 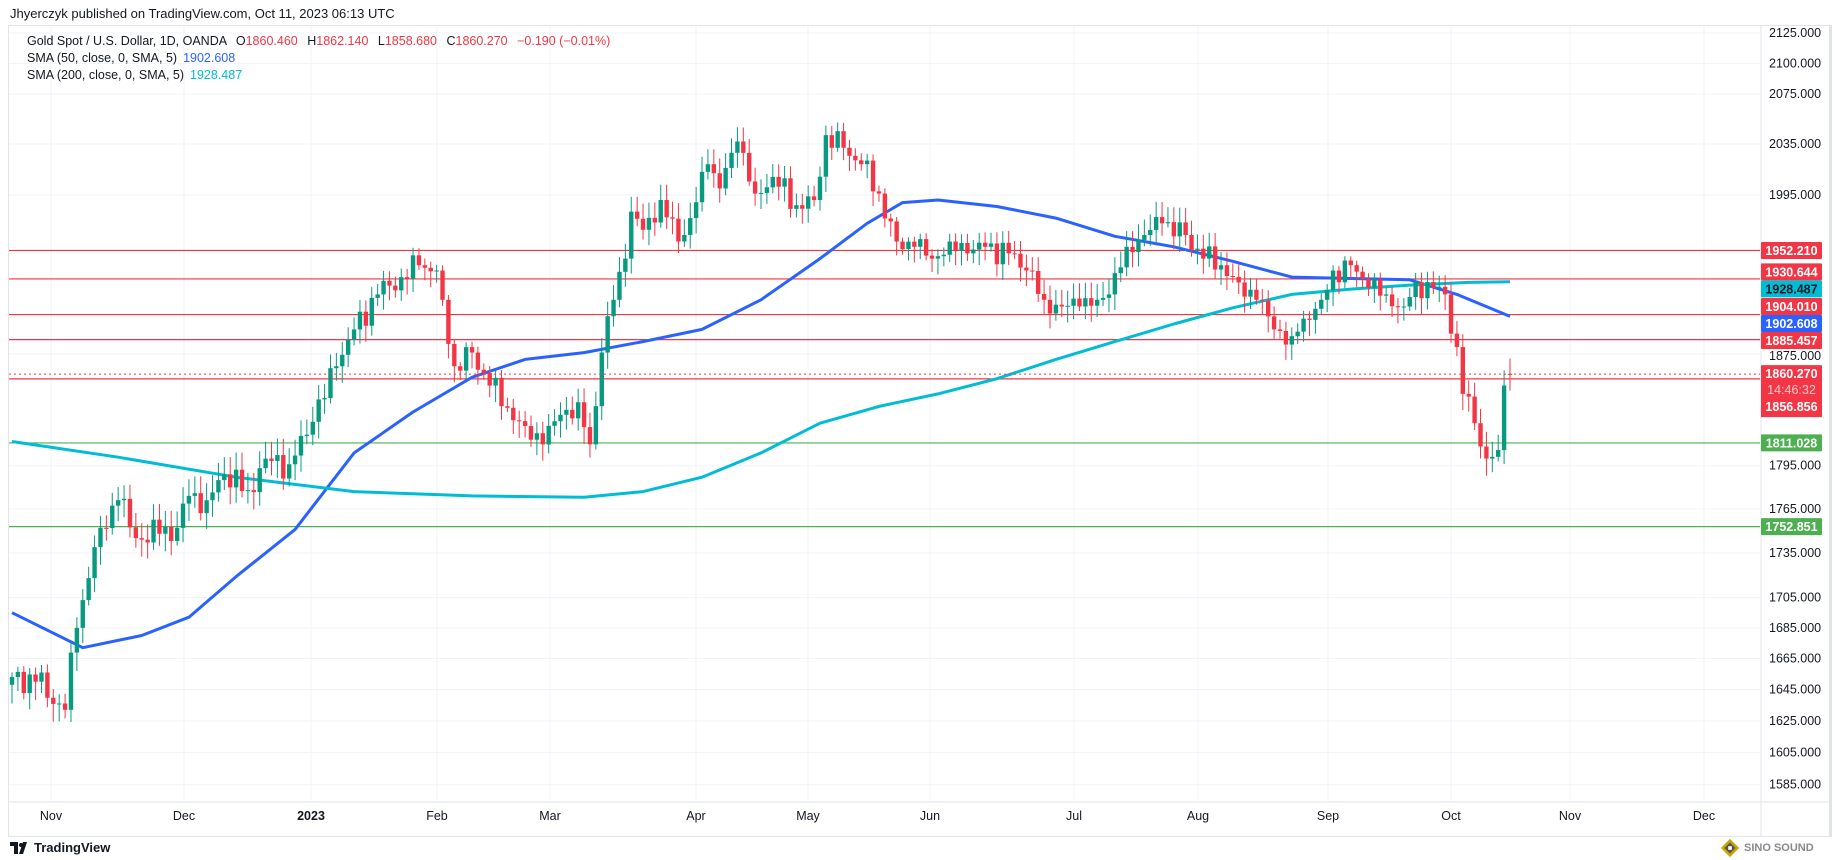 What do you see at coordinates (311, 816) in the screenshot?
I see `x-tick-label: 2023` at bounding box center [311, 816].